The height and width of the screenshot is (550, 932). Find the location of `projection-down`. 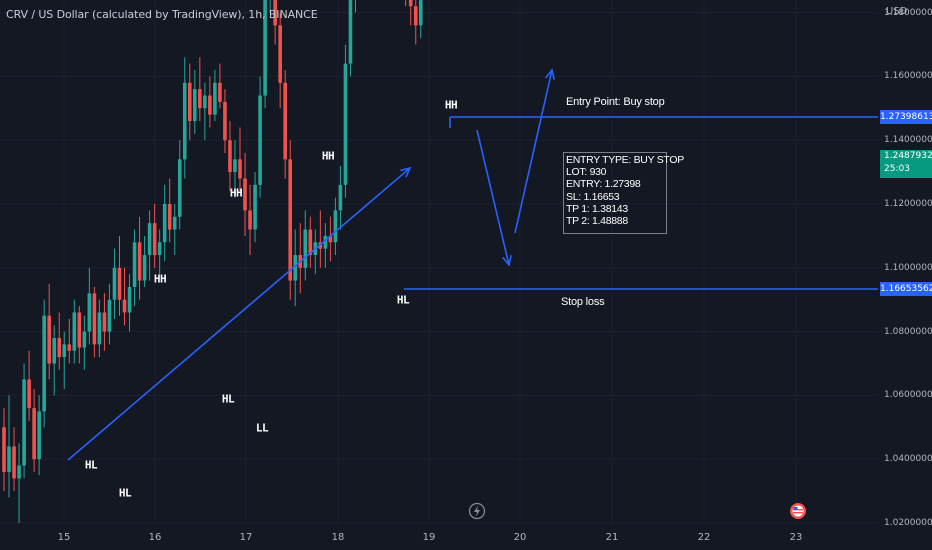

projection-down is located at coordinates (493, 197).